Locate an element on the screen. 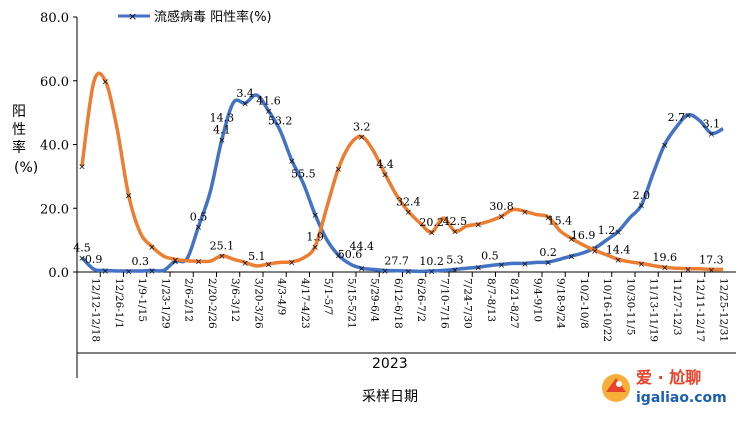 This screenshot has width=750, height=423. x-axis-title: 采样日期 is located at coordinates (390, 397).